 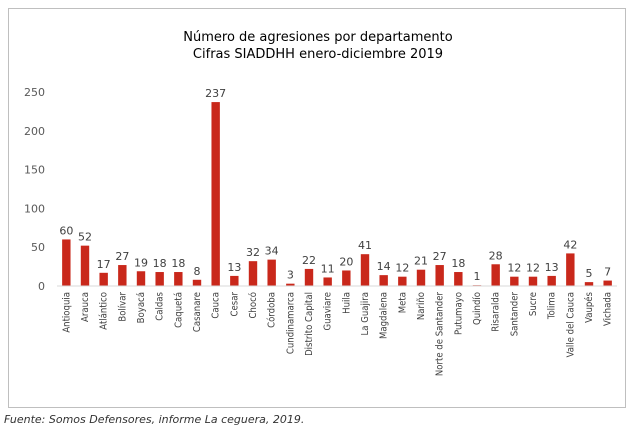 What do you see at coordinates (104, 311) in the screenshot?
I see `x-category-label: Atlántico` at bounding box center [104, 311].